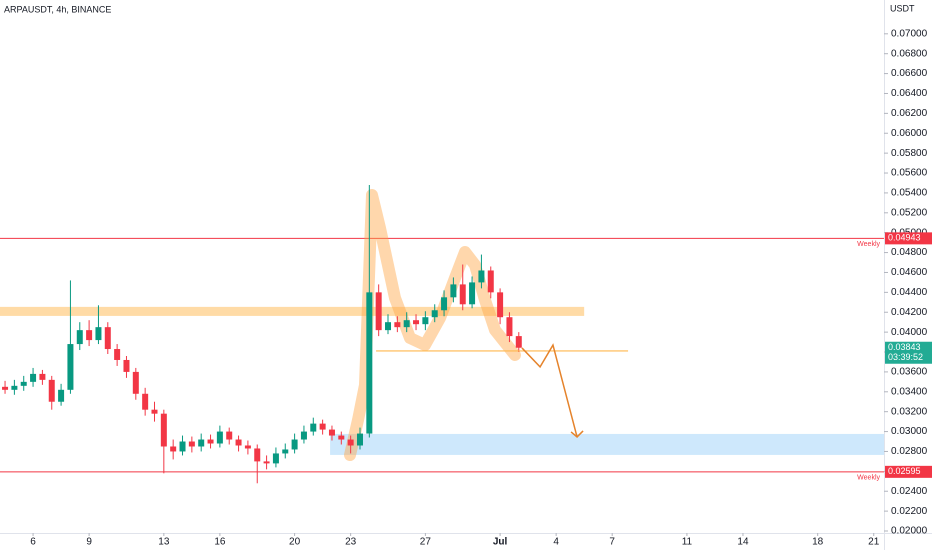 The image size is (932, 550). What do you see at coordinates (57, 9) in the screenshot?
I see `chart-title: ARPAUSDT, 4h, BINANCE` at bounding box center [57, 9].